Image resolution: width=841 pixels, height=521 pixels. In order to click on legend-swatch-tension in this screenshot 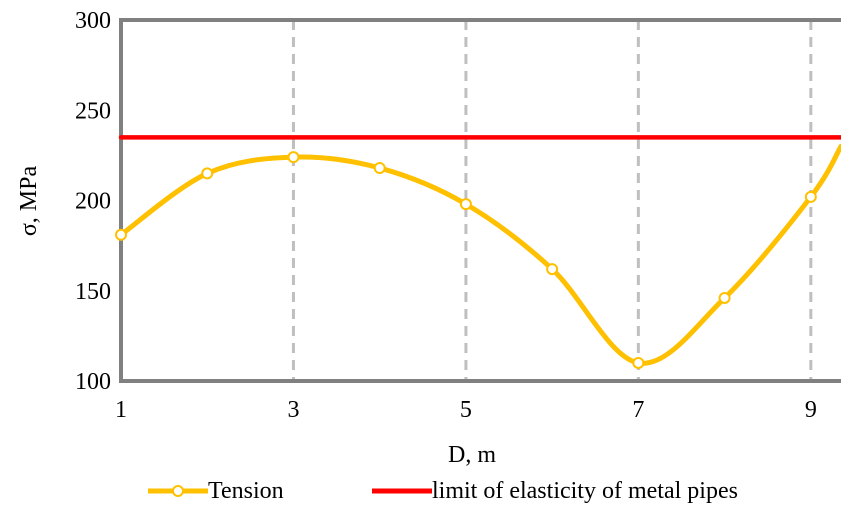, I will do `click(178, 491)`.